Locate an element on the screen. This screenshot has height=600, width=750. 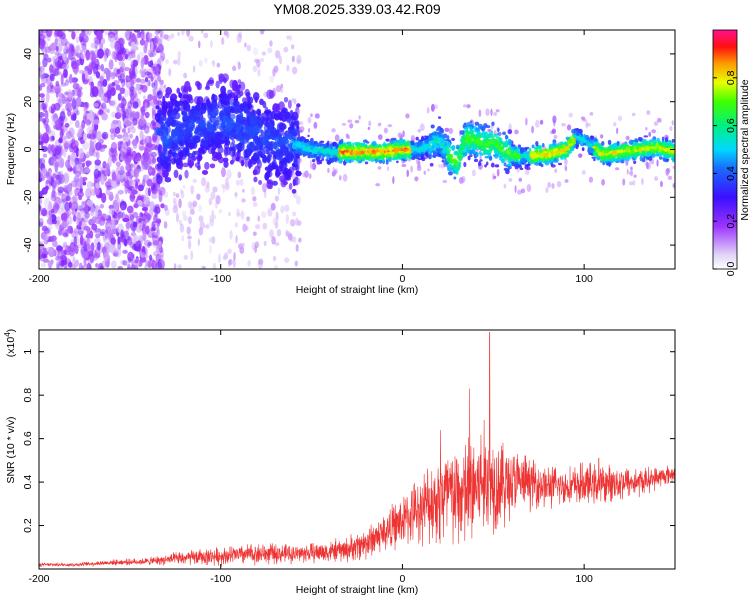
chart-title: YM08.2025.339.03.42.R09 is located at coordinates (357, 9).